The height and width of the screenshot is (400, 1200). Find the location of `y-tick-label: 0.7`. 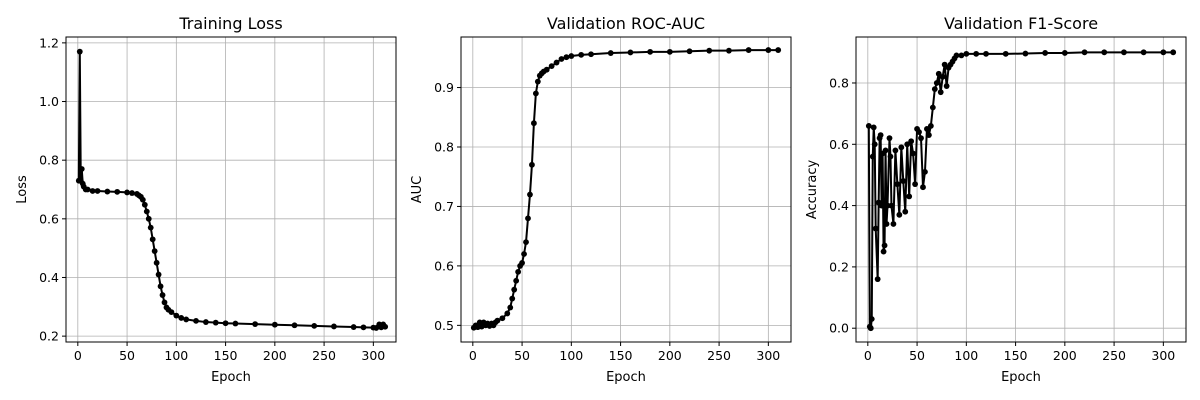

y-tick-label: 0.7 is located at coordinates (444, 206).